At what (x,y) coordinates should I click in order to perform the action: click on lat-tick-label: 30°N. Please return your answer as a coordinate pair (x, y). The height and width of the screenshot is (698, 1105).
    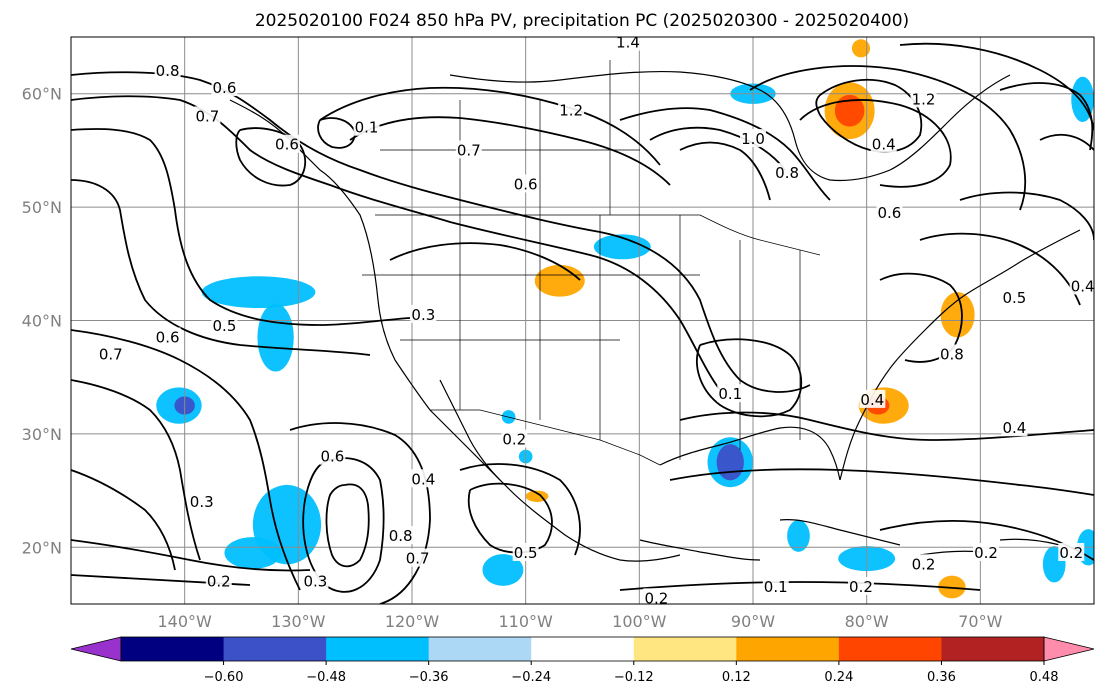
    Looking at the image, I should click on (42, 434).